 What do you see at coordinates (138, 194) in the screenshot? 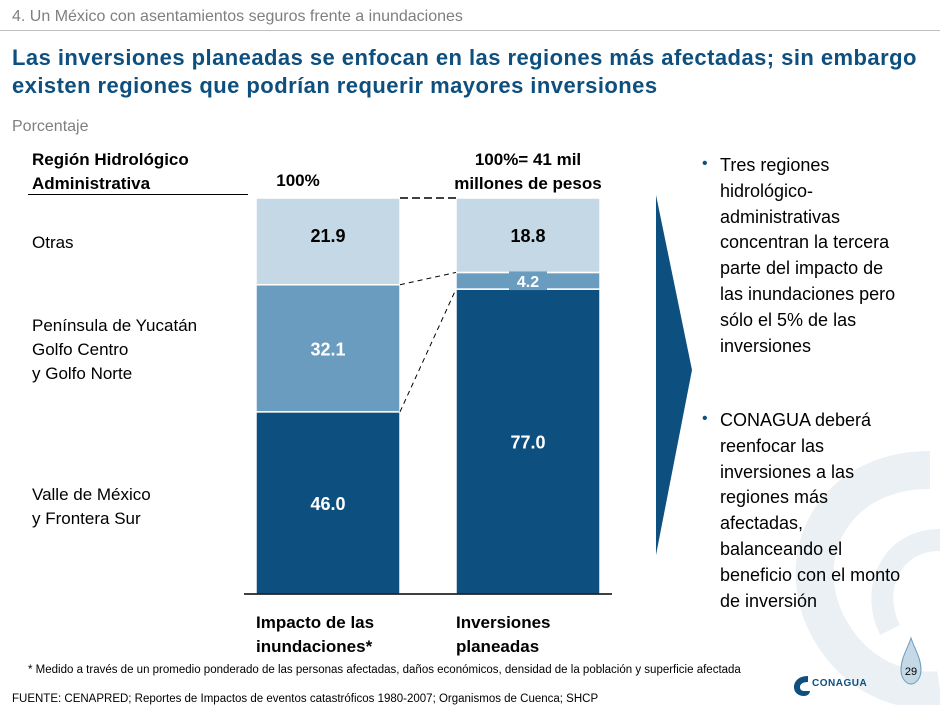
I see `region-header-rule` at bounding box center [138, 194].